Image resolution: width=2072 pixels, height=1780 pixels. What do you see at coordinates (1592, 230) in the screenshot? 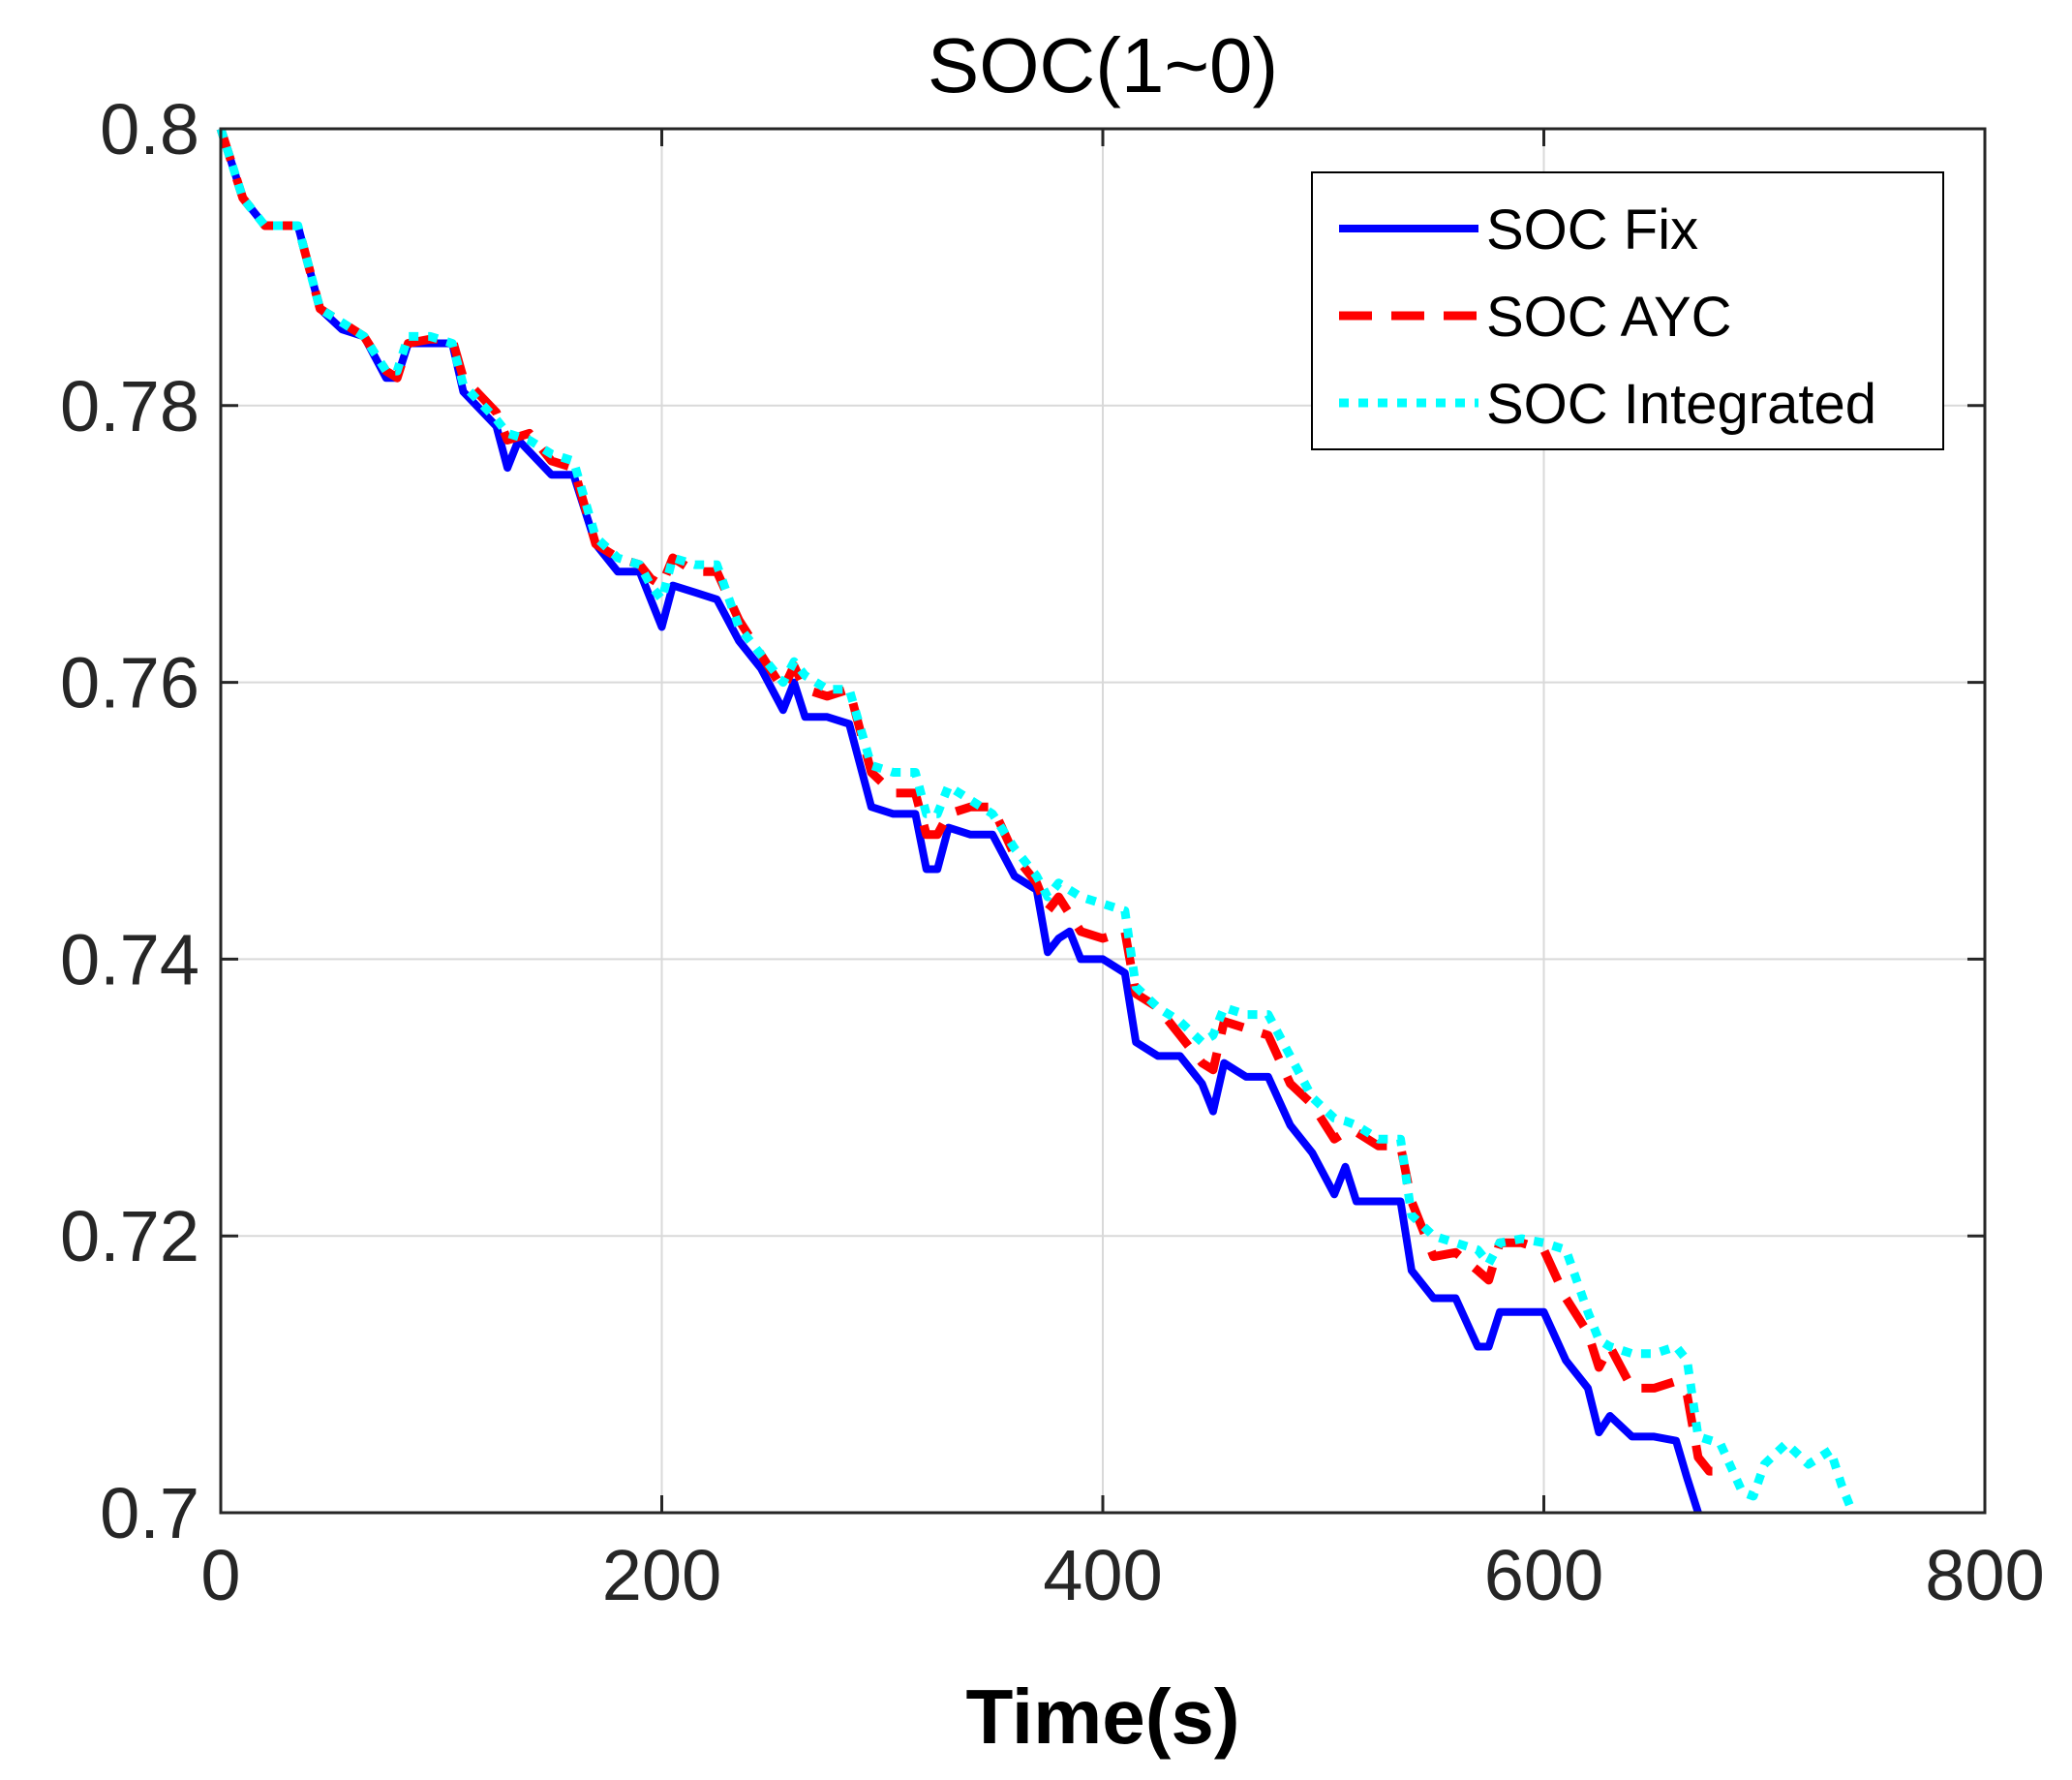
I see `legend-label-soc-fix: SOC Fix` at bounding box center [1592, 230].